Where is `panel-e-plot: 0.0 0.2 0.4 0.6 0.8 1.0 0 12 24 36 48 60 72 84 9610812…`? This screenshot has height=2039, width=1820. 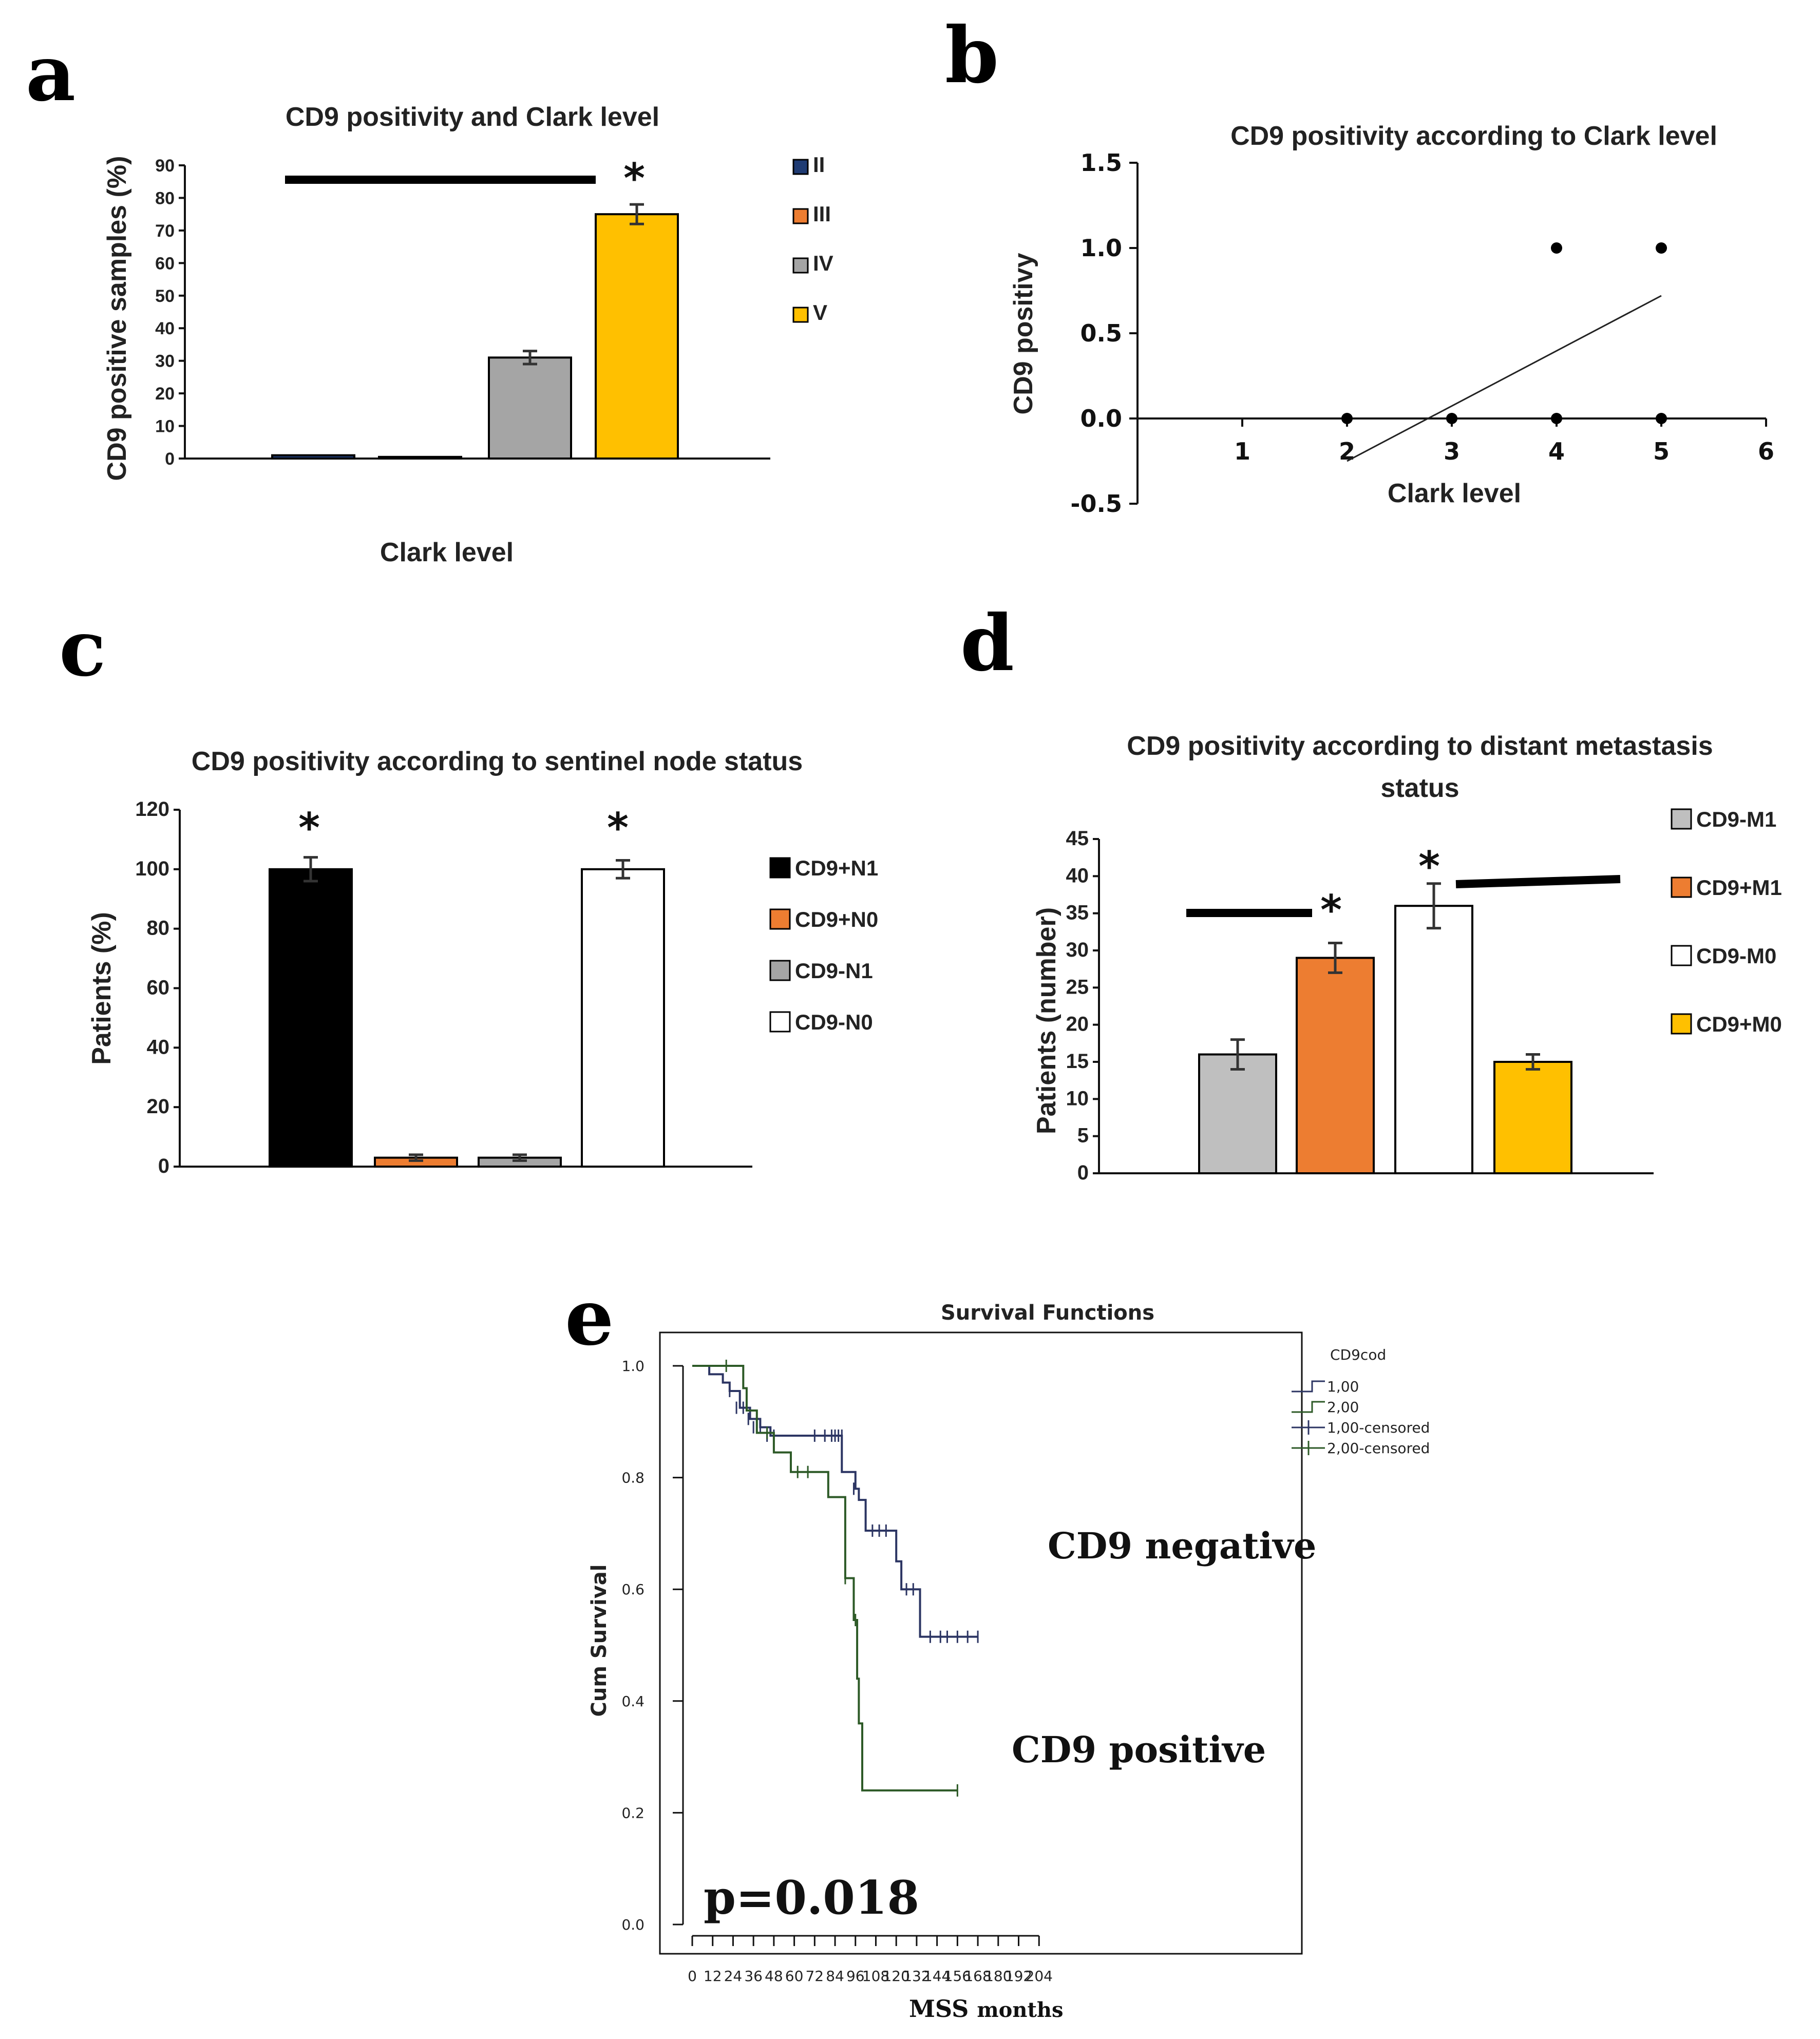
panel-e-plot: 0.0 0.2 0.4 0.6 0.8 1.0 0 12 24 36 48 60 72 84 9610812… is located at coordinates (962, 1658).